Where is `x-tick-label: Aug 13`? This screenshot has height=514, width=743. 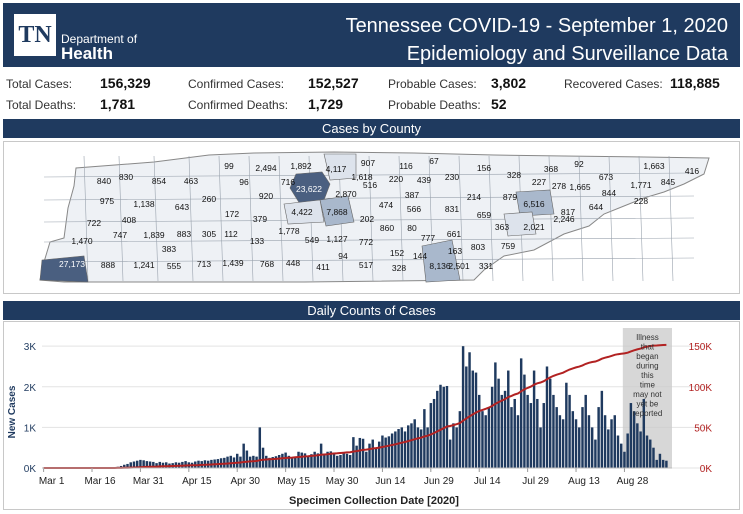 x-tick-label: Aug 13 is located at coordinates (584, 481).